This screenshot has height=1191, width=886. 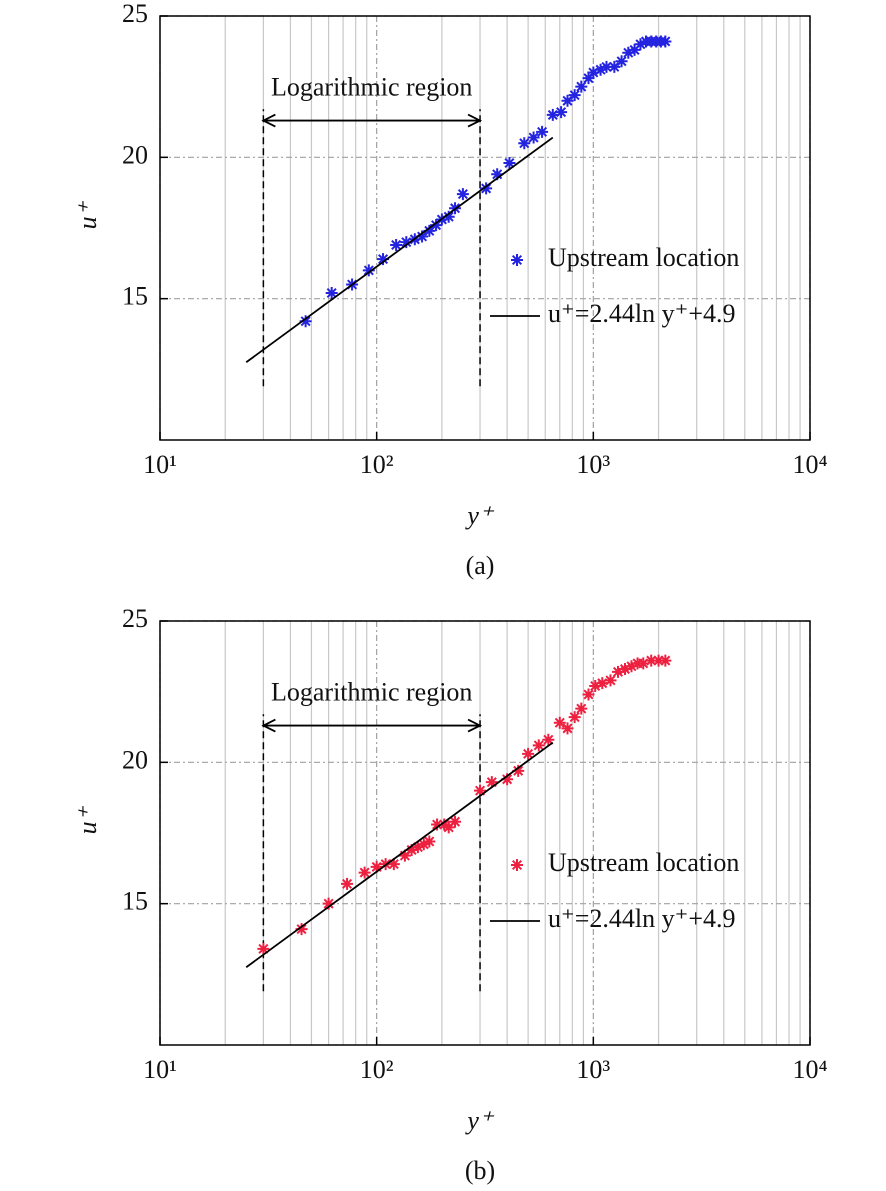 What do you see at coordinates (160, 1069) in the screenshot?
I see `x-tick-label: 10¹` at bounding box center [160, 1069].